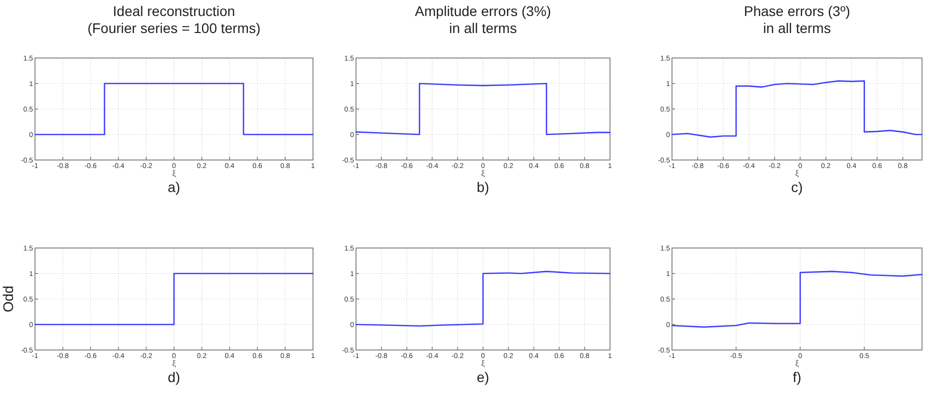 This screenshot has width=925, height=403. I want to click on text: f), so click(797, 377).